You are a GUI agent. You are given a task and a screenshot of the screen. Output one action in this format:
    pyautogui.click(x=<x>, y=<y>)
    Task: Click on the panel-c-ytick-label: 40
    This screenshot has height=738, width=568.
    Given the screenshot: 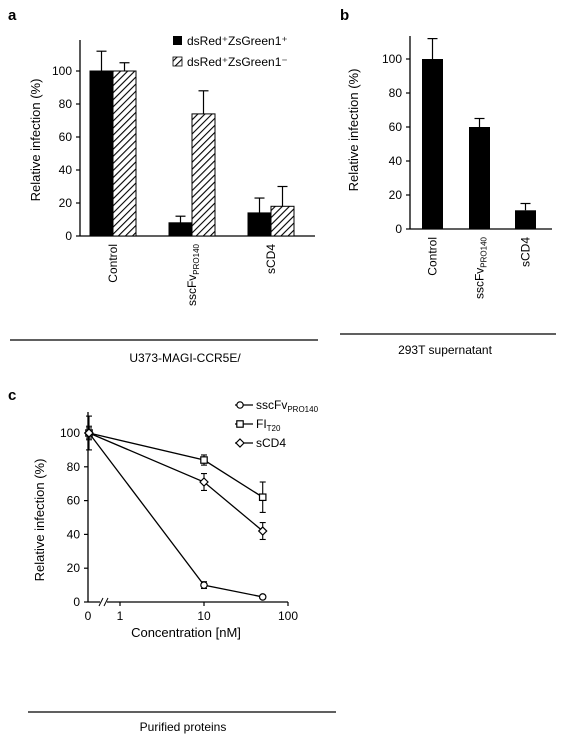 What is the action you would take?
    pyautogui.click(x=74, y=534)
    